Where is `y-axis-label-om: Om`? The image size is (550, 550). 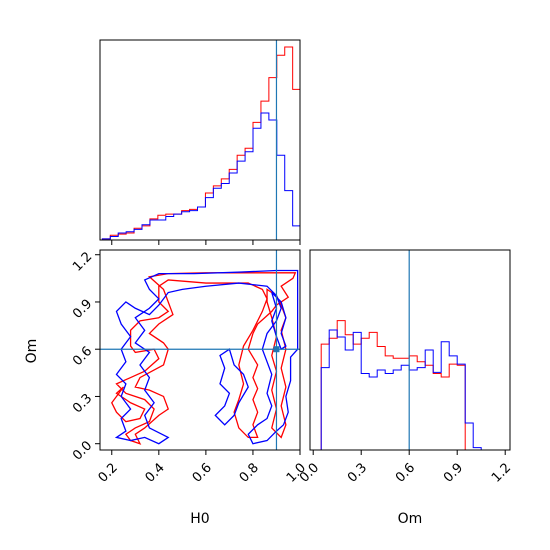
y-axis-label-om: Om is located at coordinates (32, 351).